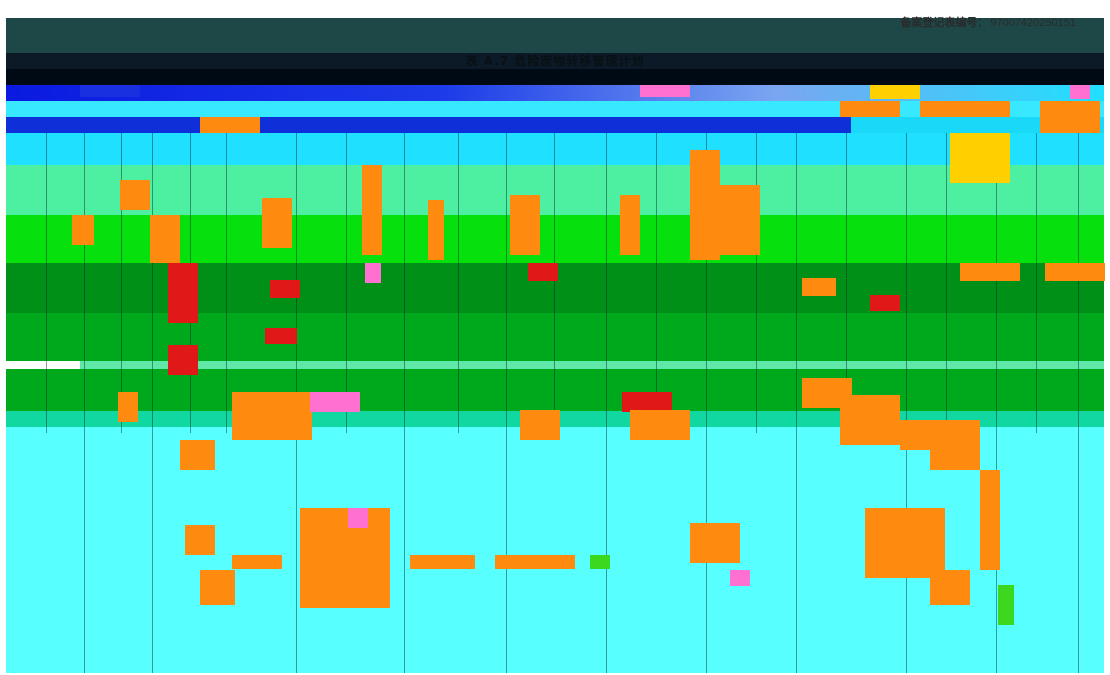  I want to click on registration-value: 9700742025015, so click(1030, 23).